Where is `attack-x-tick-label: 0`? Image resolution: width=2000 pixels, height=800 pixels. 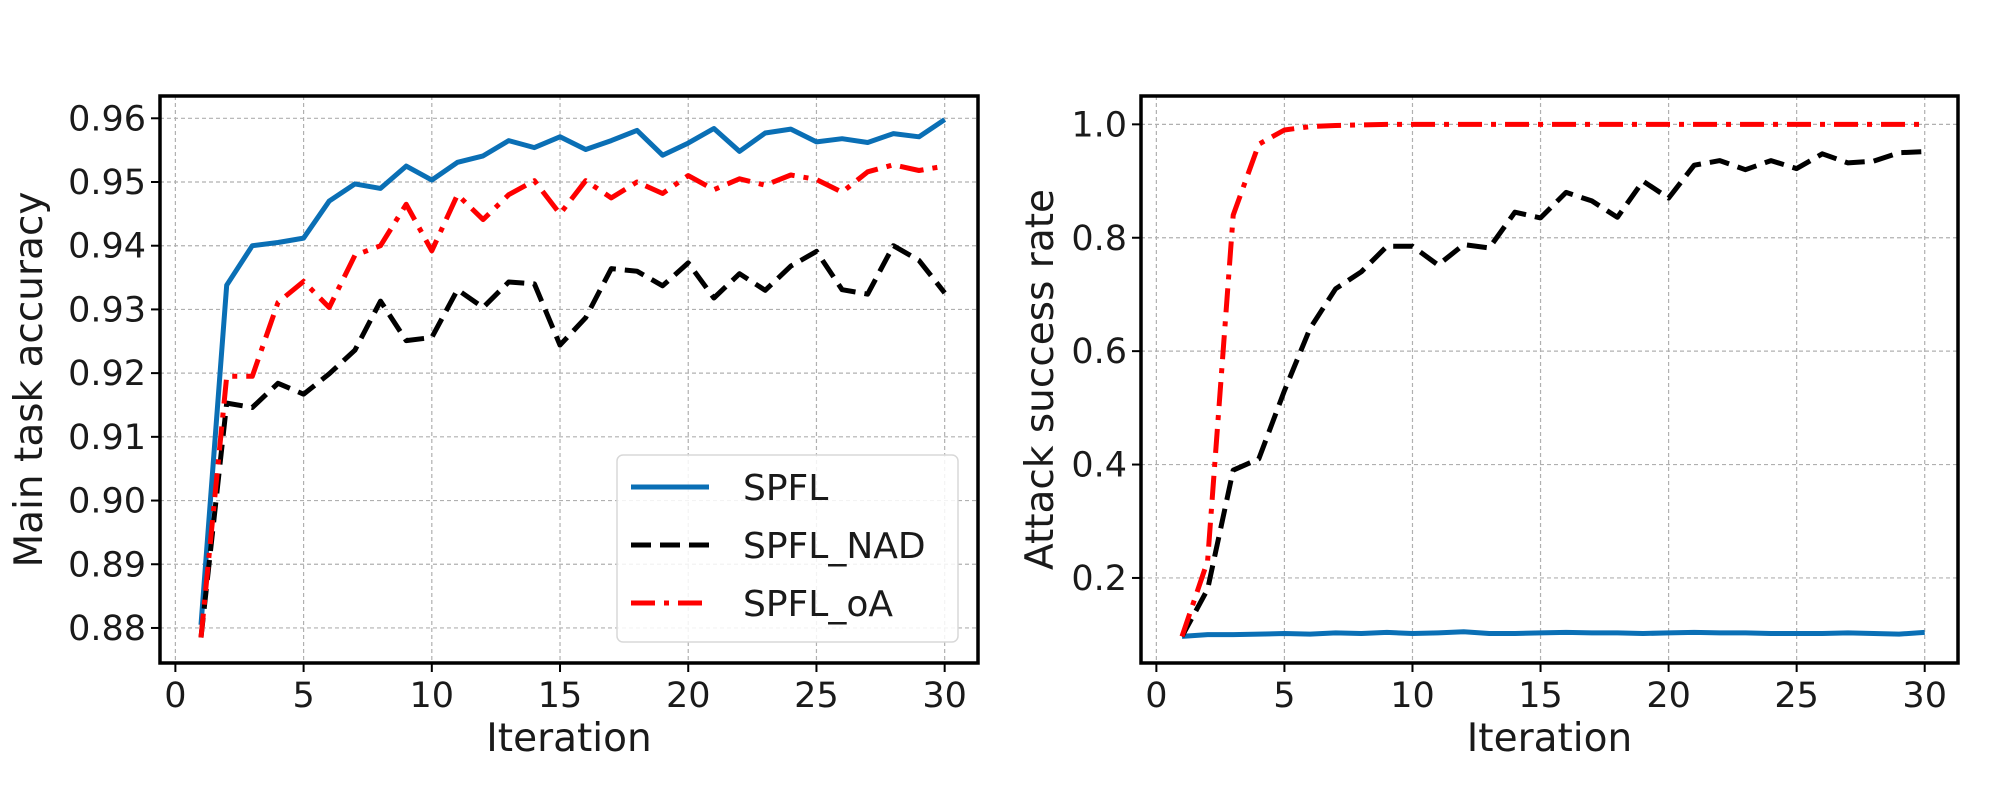 attack-x-tick-label: 0 is located at coordinates (1156, 696).